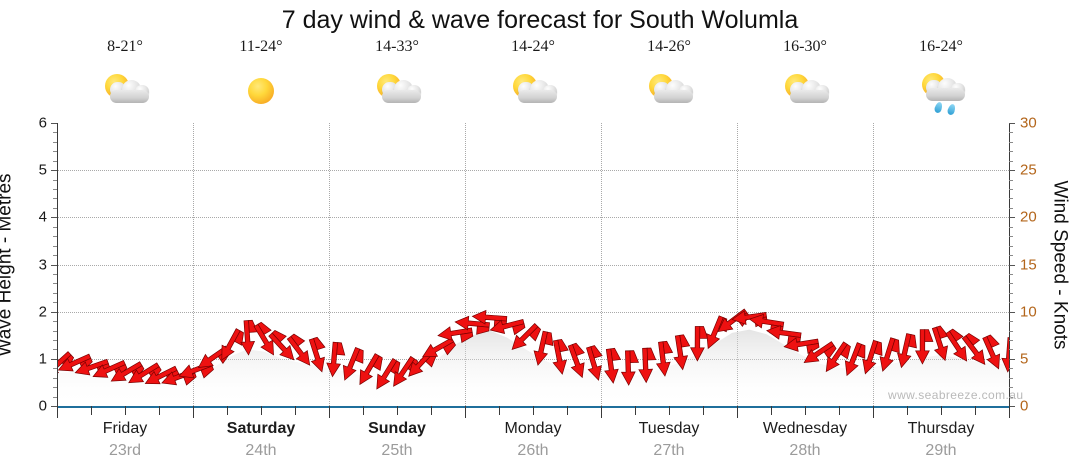  Describe the element at coordinates (261, 80) in the screenshot. I see `day-header-saturday: 11-24°` at that location.